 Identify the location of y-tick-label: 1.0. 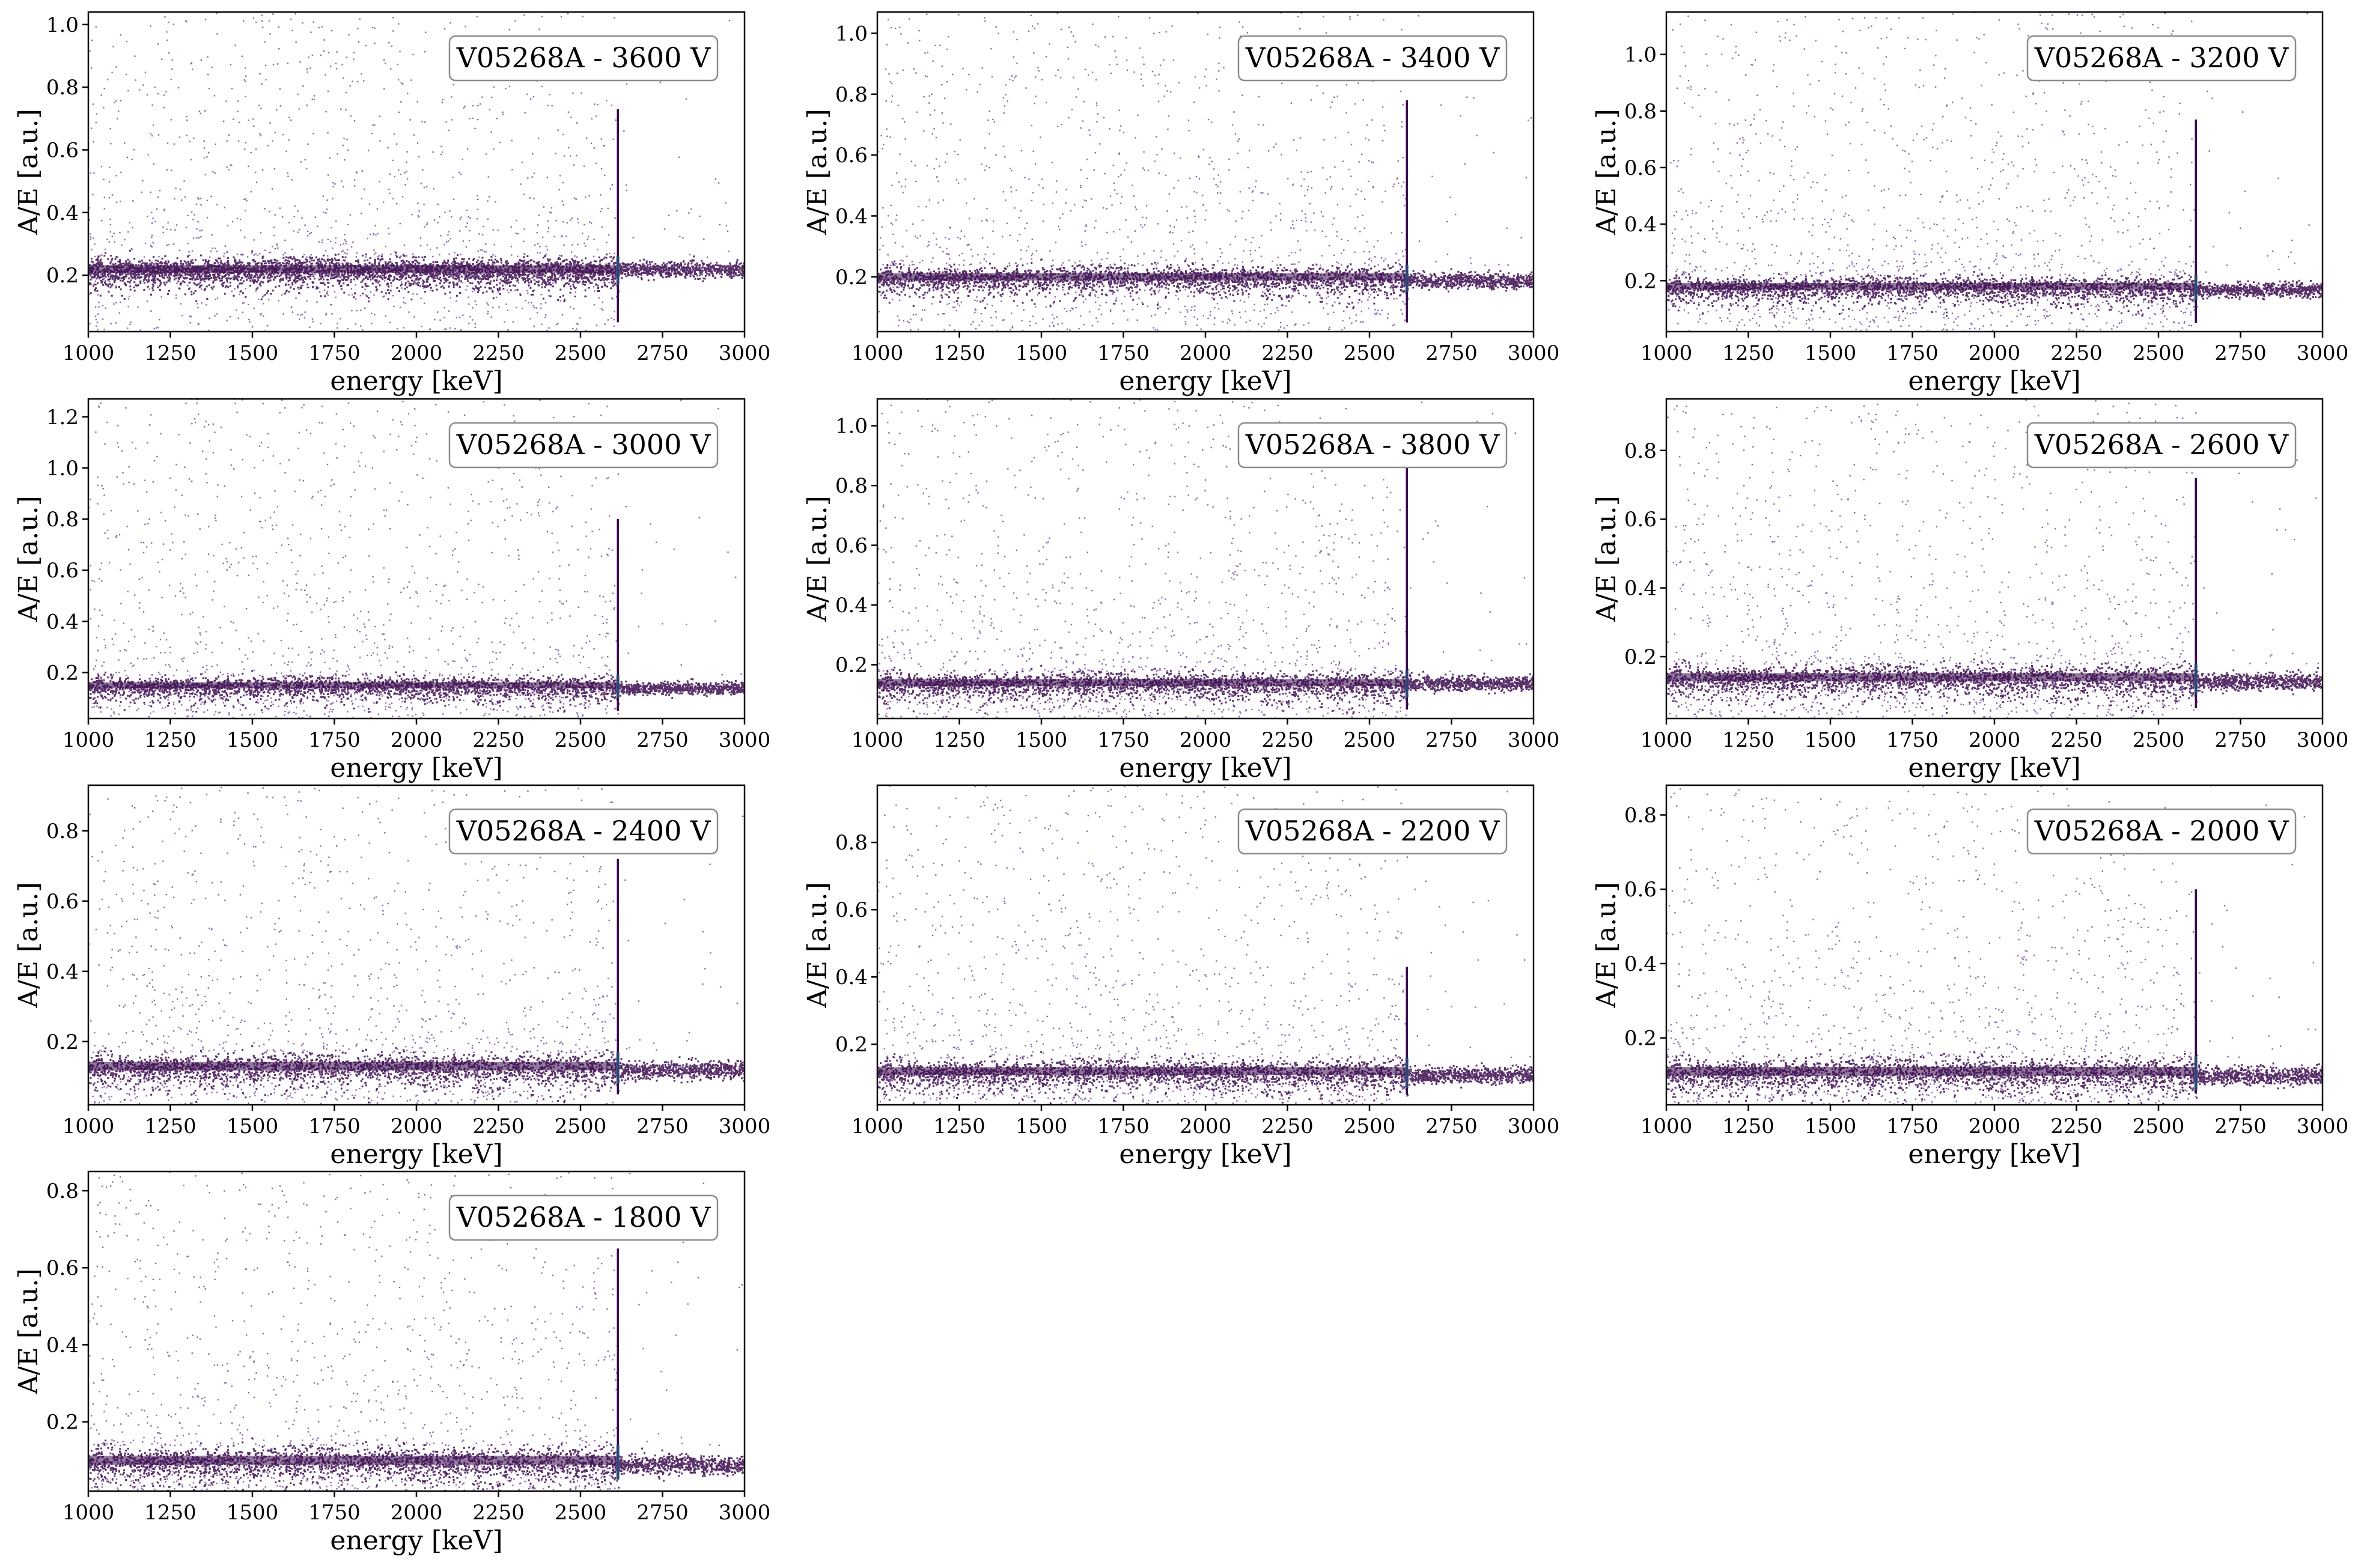
(851, 34).